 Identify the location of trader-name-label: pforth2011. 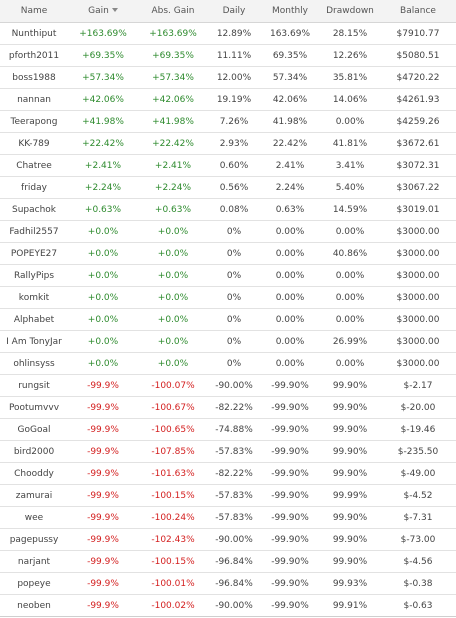
(34, 55).